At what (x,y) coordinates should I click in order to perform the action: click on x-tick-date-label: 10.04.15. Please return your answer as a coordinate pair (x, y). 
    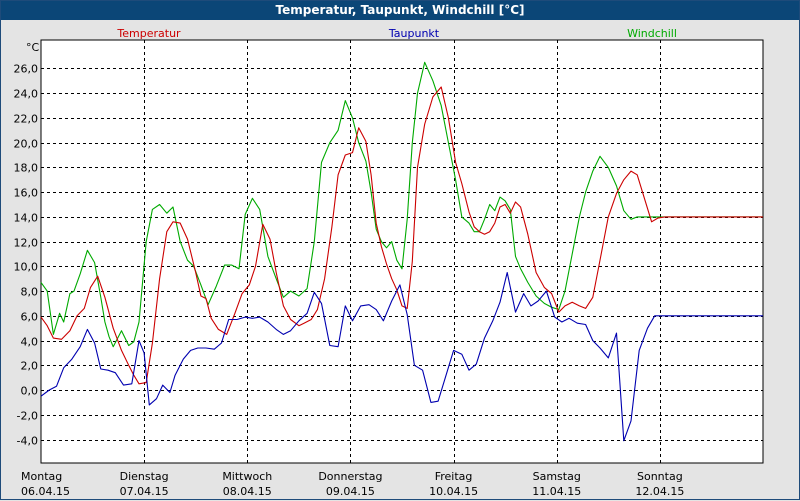
    Looking at the image, I should click on (453, 491).